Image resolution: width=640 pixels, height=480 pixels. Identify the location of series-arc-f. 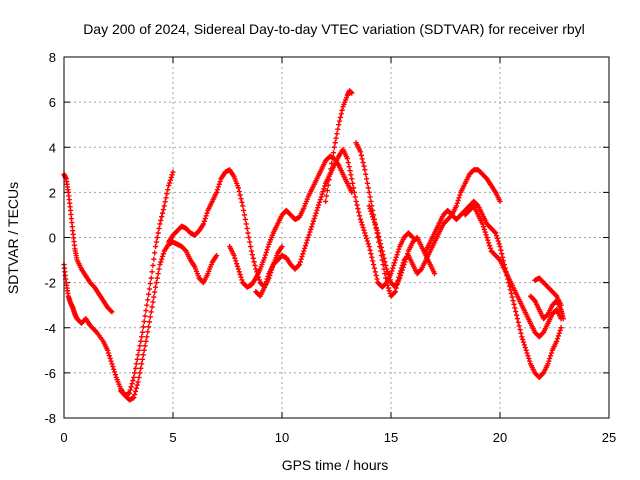
(546, 307).